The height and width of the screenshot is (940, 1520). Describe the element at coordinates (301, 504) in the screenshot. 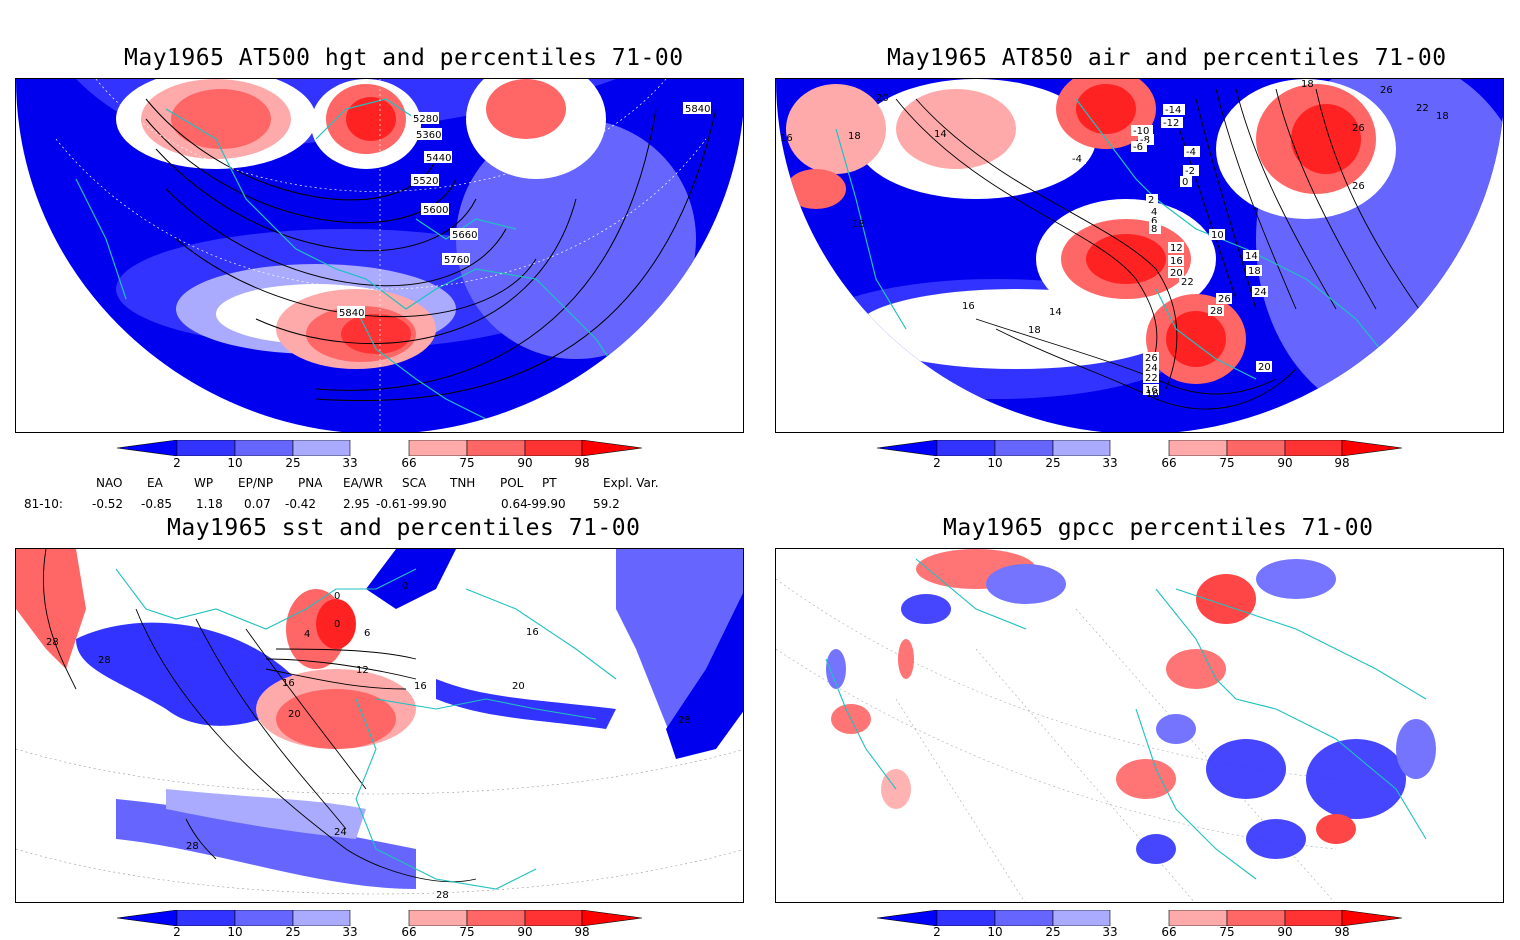

I see `idx-value-pna: -0.42` at that location.